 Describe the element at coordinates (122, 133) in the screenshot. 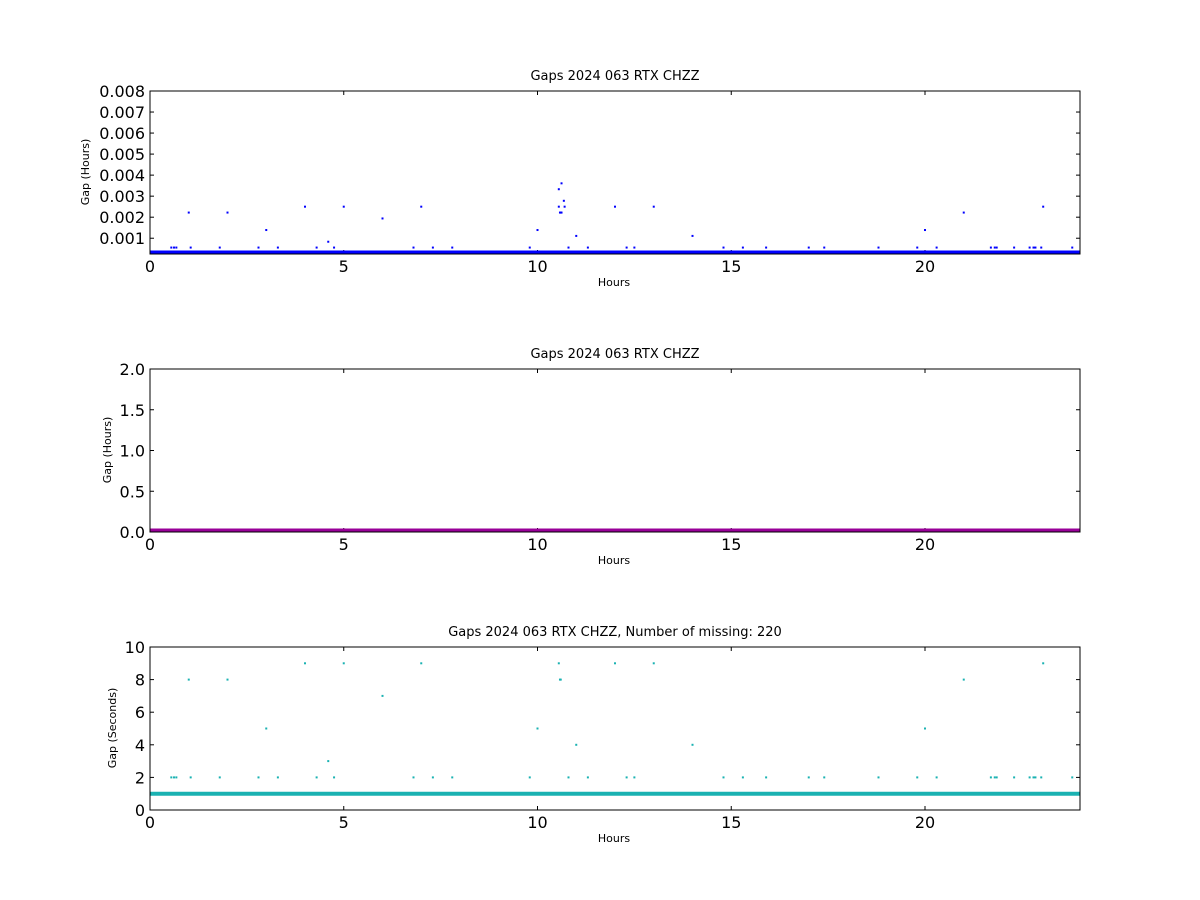

I see `y-tick-label: 0.006` at that location.